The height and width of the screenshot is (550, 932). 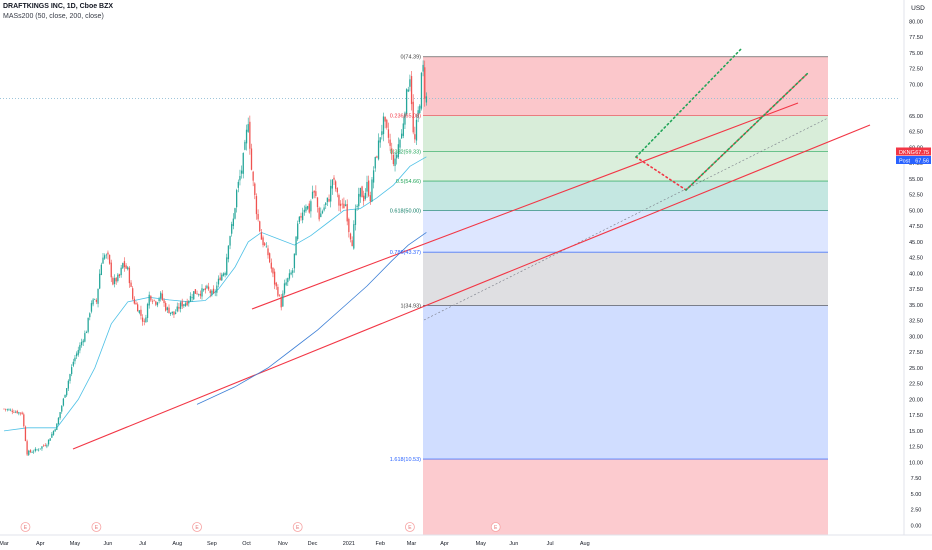 I want to click on fib-zone, so click(x=625, y=133).